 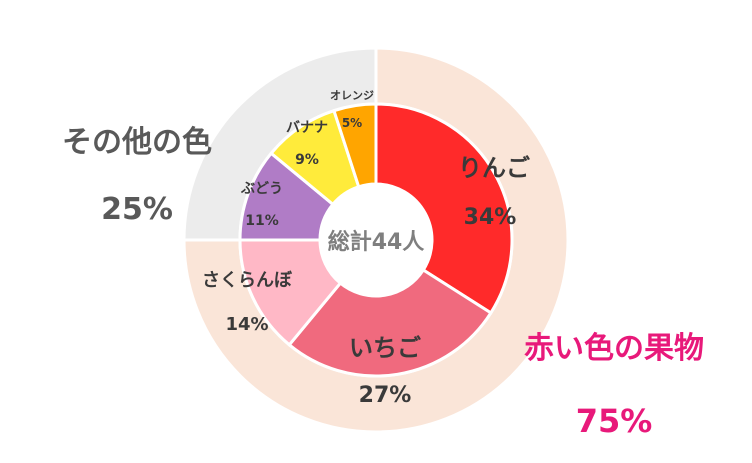 What do you see at coordinates (262, 221) in the screenshot?
I see `inner-slice-percent-4: 11%` at bounding box center [262, 221].